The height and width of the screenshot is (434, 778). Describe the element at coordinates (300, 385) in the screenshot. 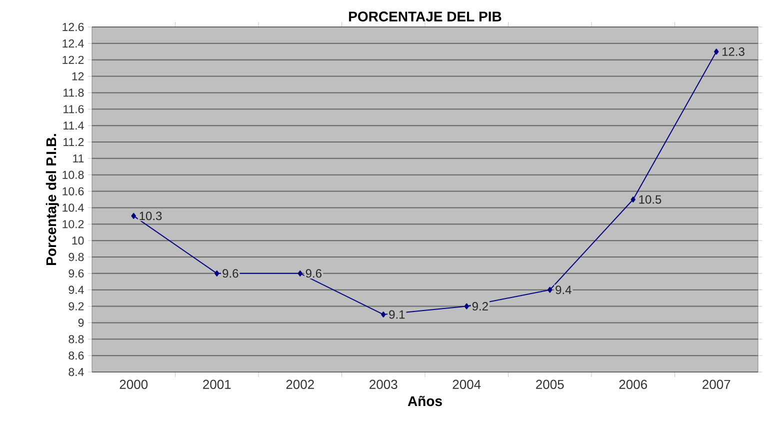

I see `x-tick-label: 2002` at that location.